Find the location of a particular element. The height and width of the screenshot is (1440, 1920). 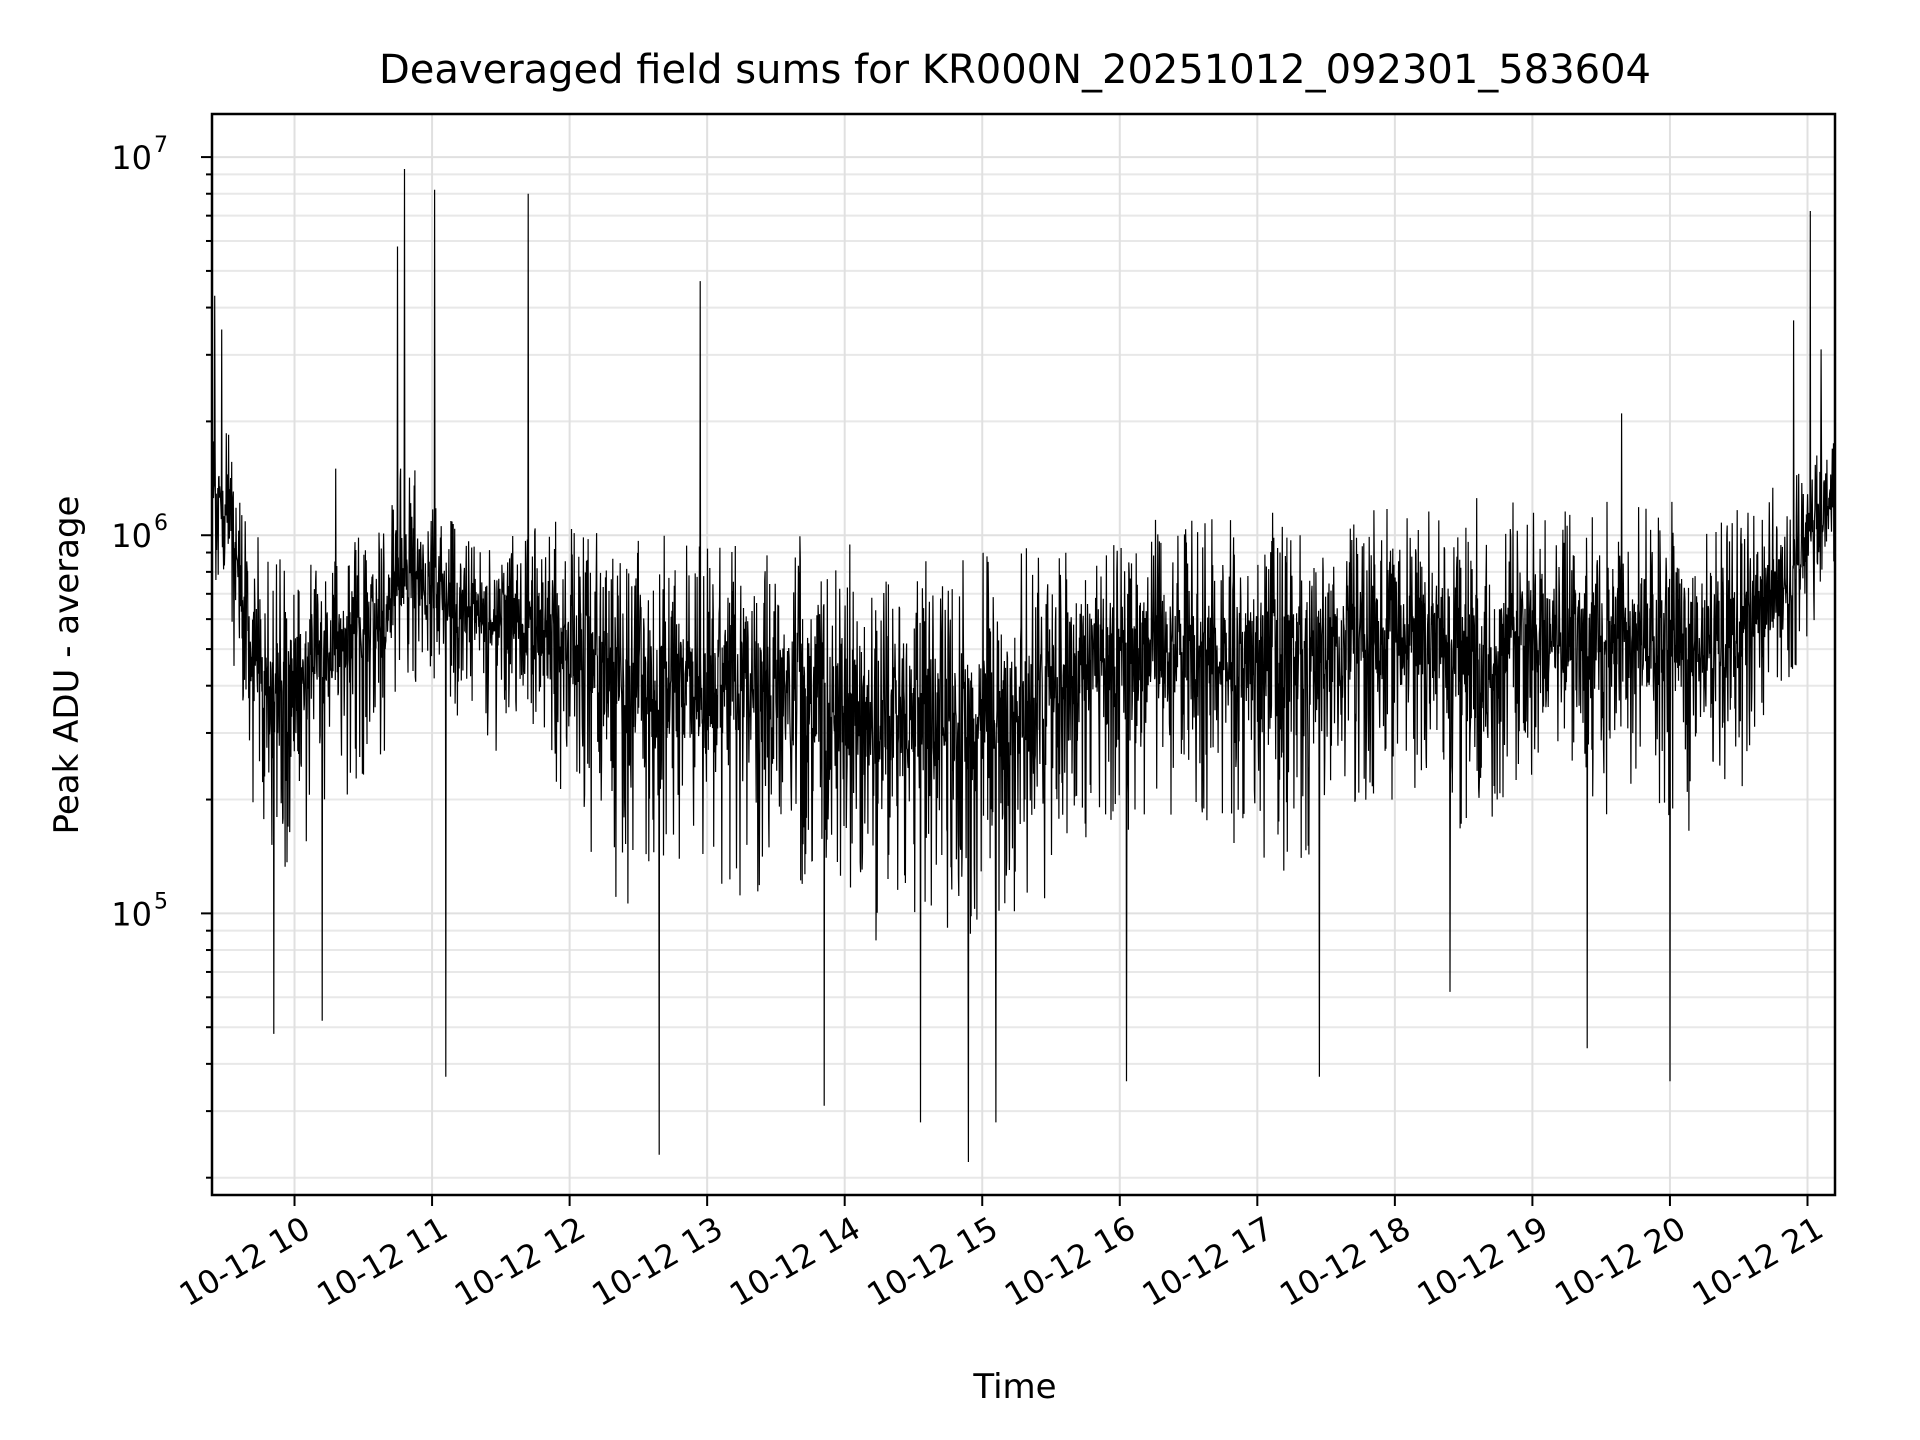

y-tick-exponent: 7 is located at coordinates (161, 145).